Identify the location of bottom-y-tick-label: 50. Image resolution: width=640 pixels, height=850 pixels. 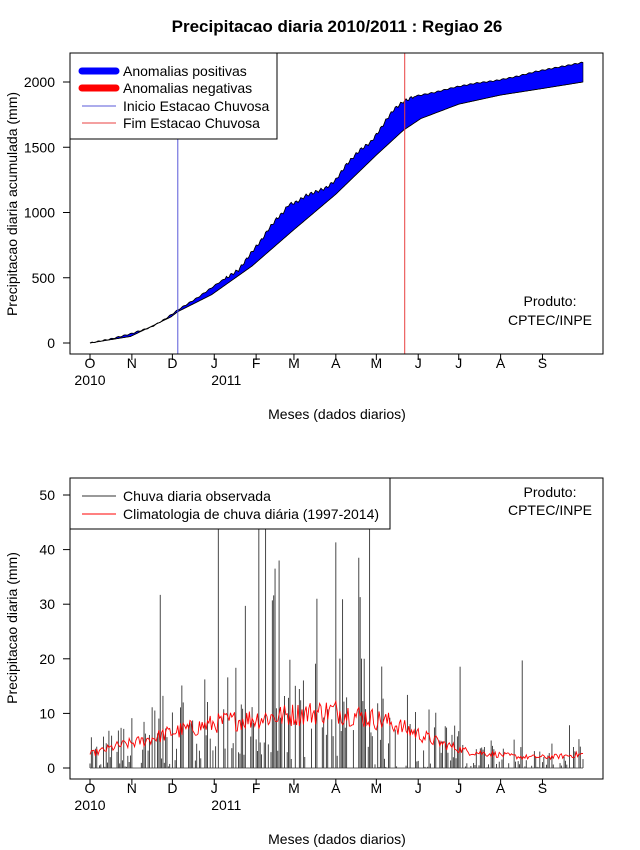
(47, 495).